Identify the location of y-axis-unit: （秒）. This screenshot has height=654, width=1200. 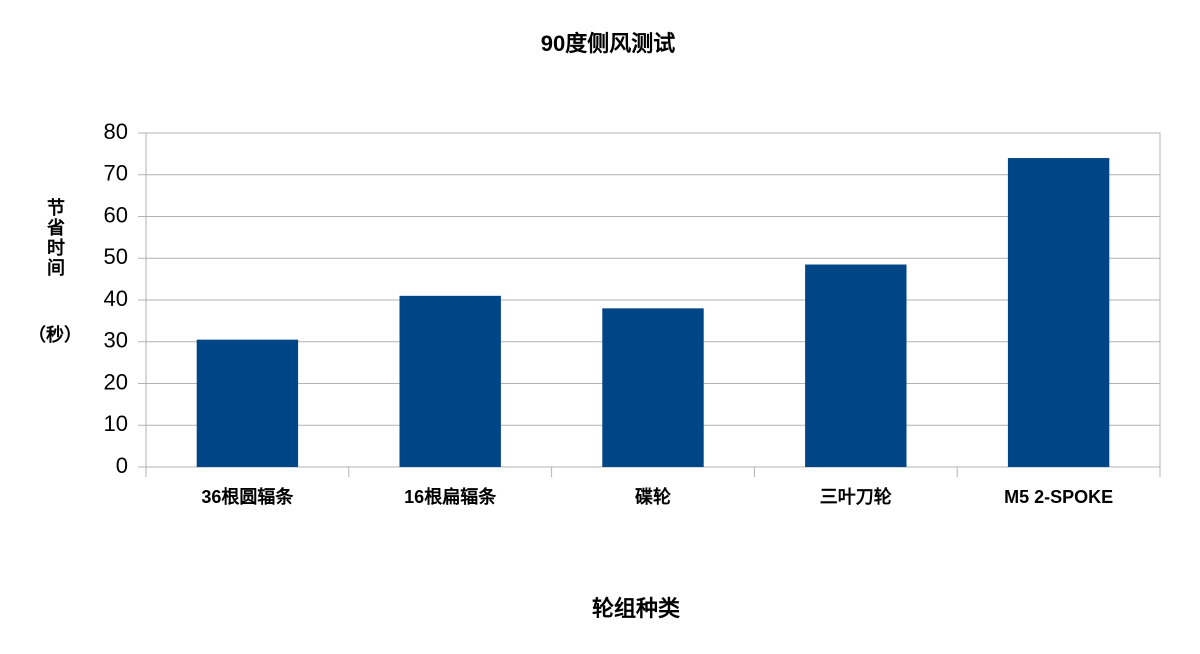
(55, 335).